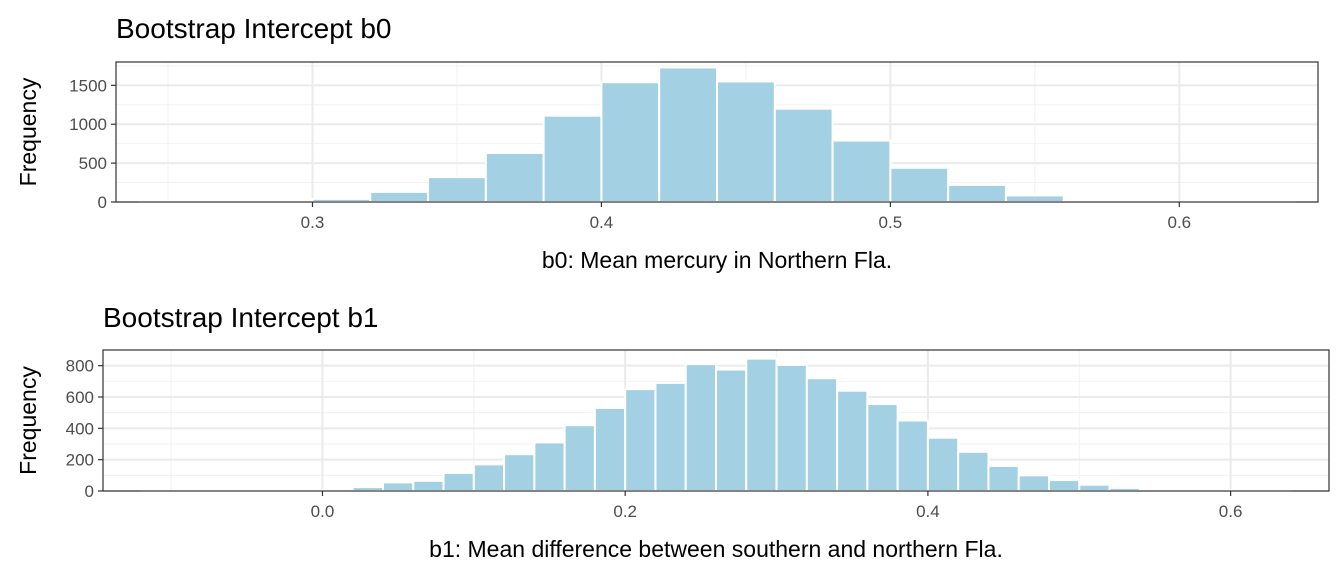 The width and height of the screenshot is (1344, 581). What do you see at coordinates (323, 511) in the screenshot?
I see `x-tick-label: 0.0` at bounding box center [323, 511].